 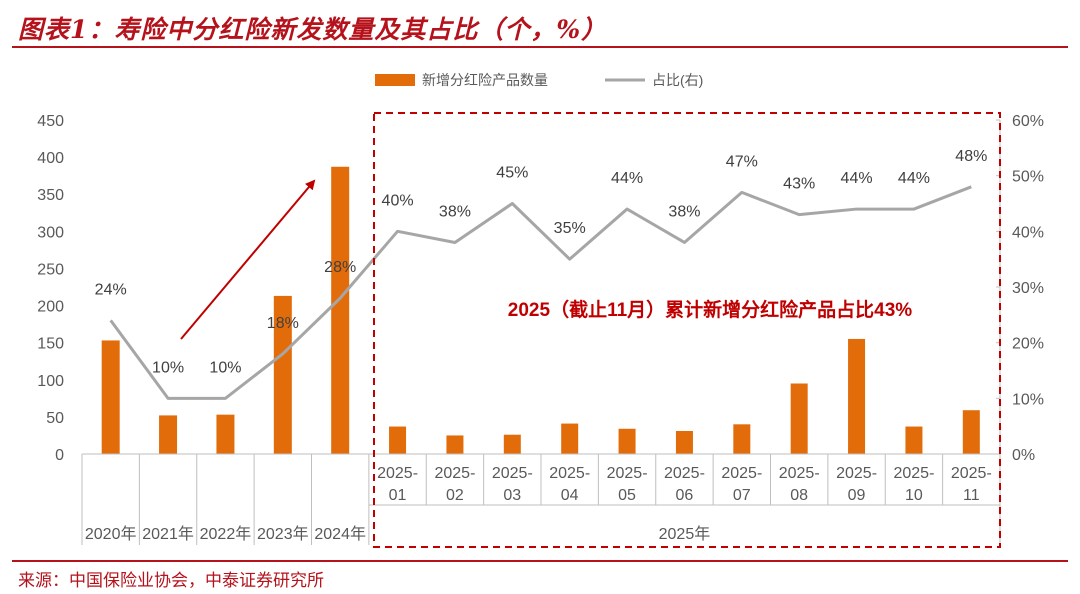 What do you see at coordinates (1023, 455) in the screenshot?
I see `right-axis-tick-label: 0%` at bounding box center [1023, 455].